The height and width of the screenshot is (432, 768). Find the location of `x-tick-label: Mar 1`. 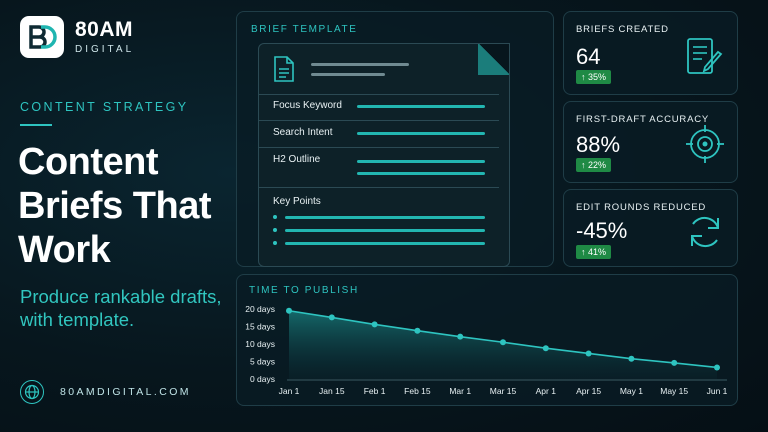

x-tick-label: Mar 1 is located at coordinates (460, 391).